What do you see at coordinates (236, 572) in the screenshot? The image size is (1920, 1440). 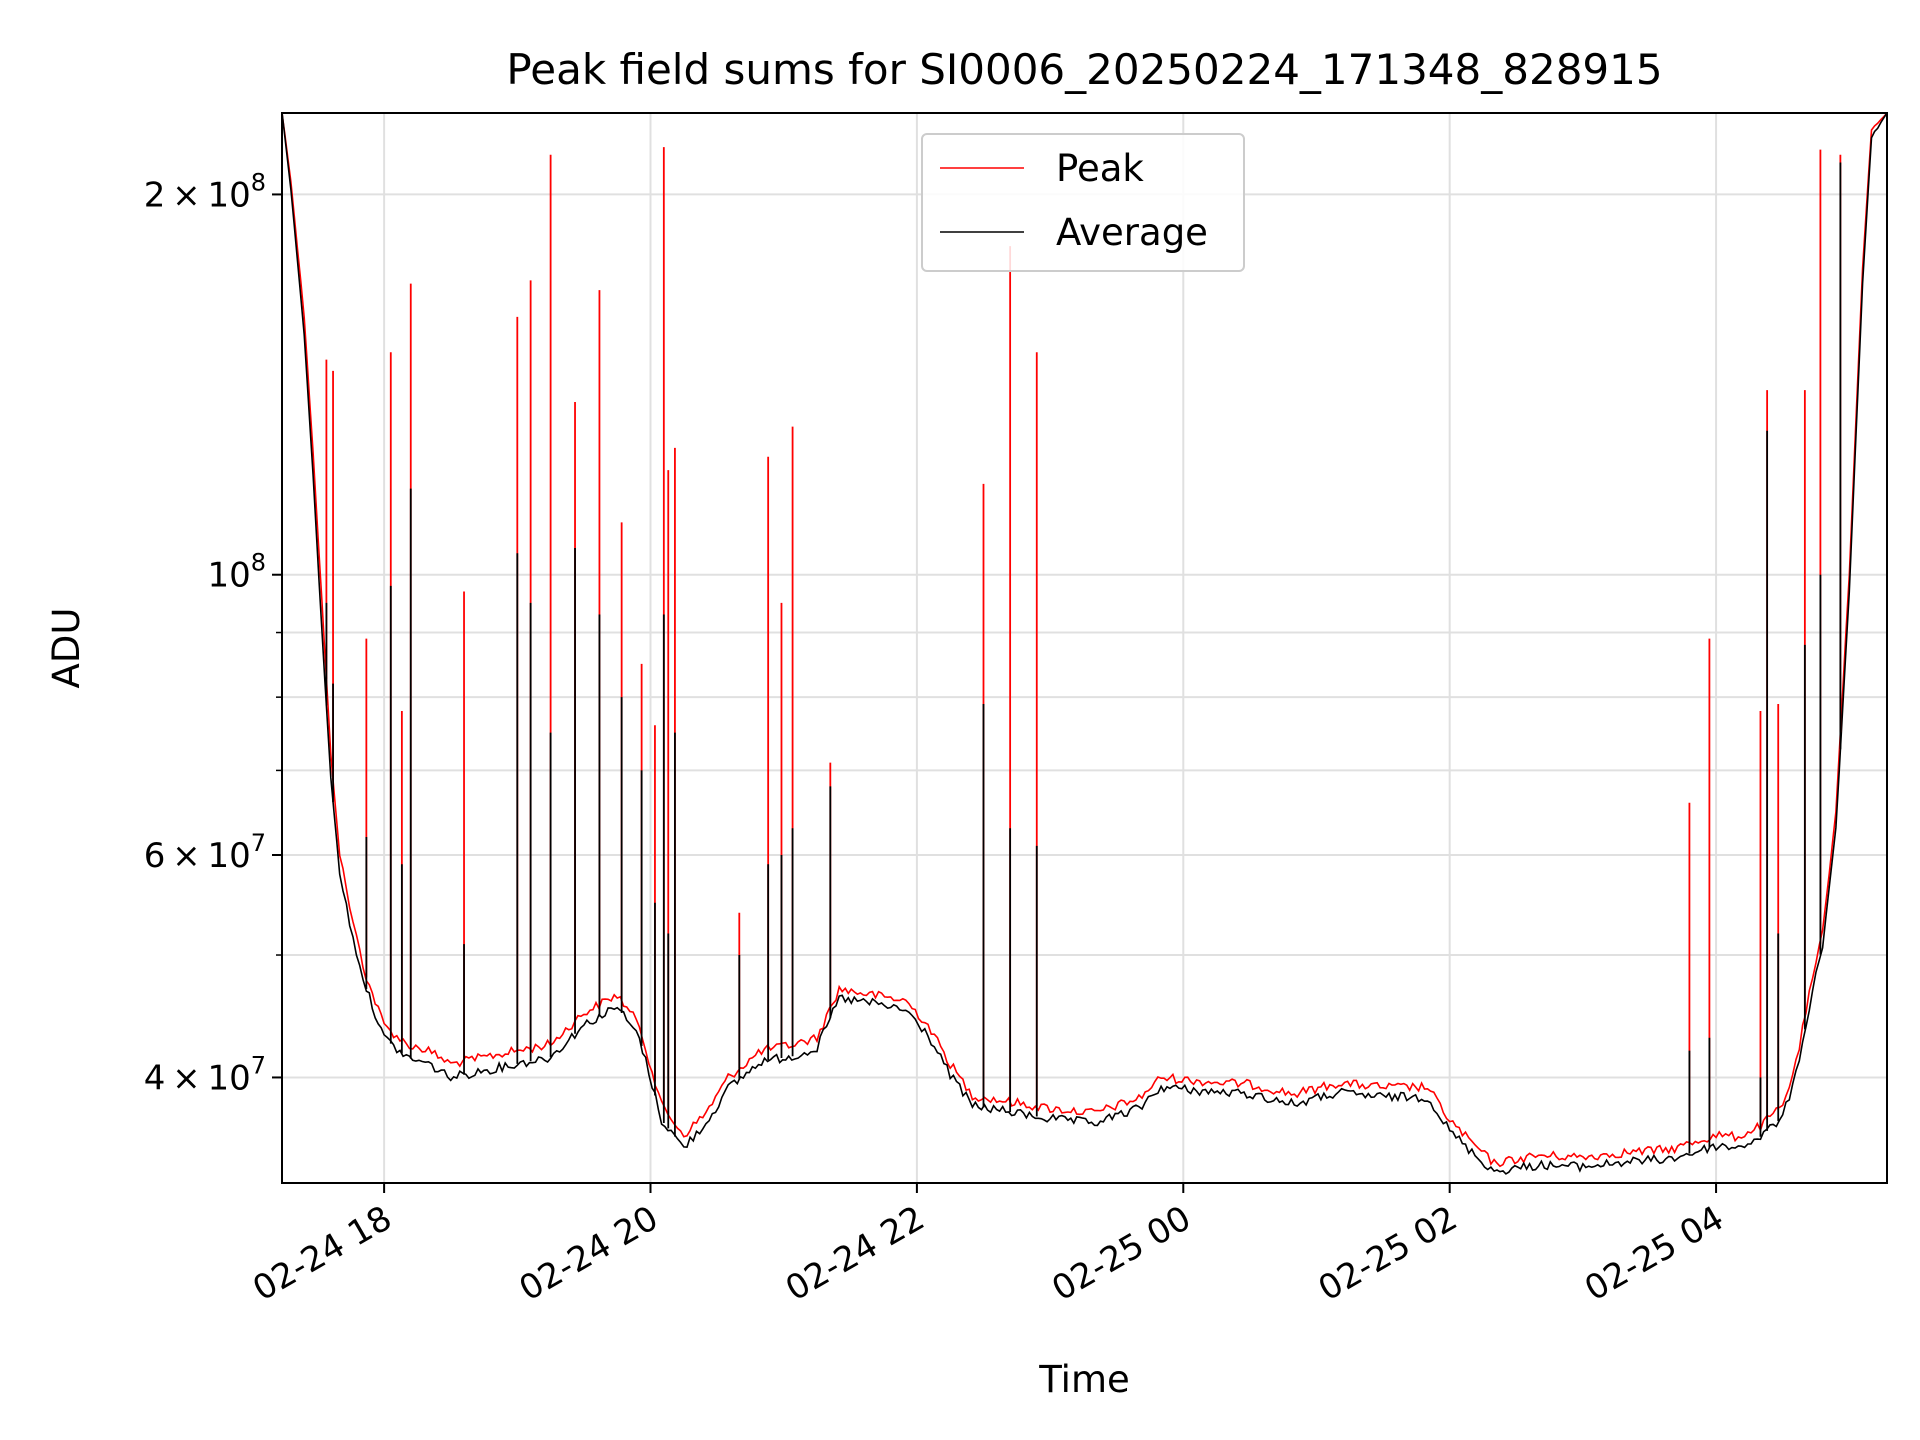 I see `y-tick-label: 108` at bounding box center [236, 572].